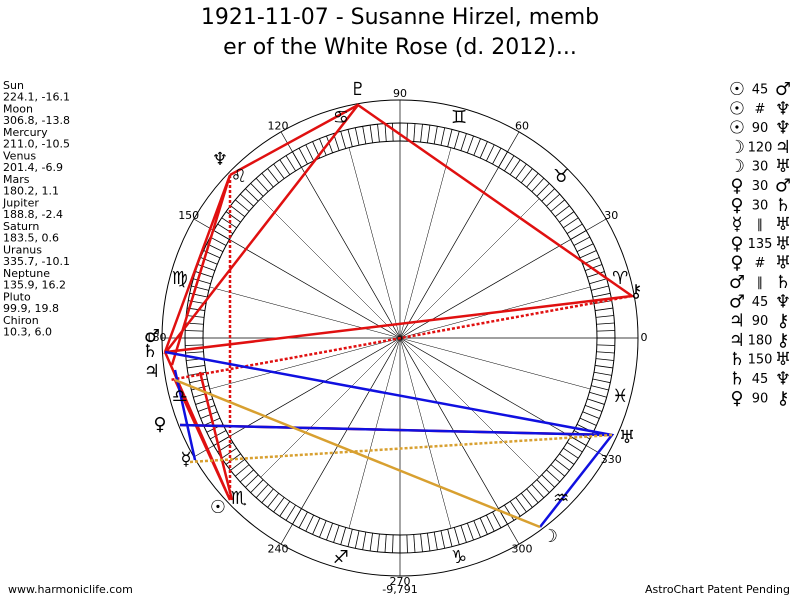 The image size is (800, 600). What do you see at coordinates (644, 337) in the screenshot?
I see `degree-label: 0` at bounding box center [644, 337].